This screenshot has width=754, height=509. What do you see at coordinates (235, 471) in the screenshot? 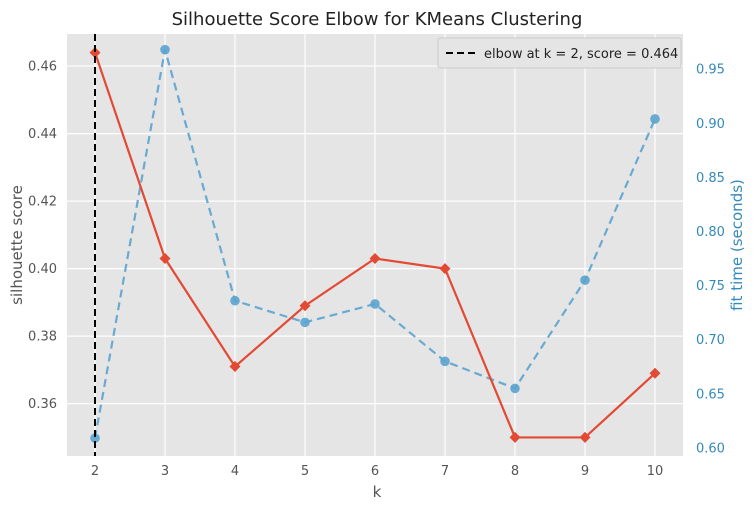
I see `x-tick-label: 4` at bounding box center [235, 471].